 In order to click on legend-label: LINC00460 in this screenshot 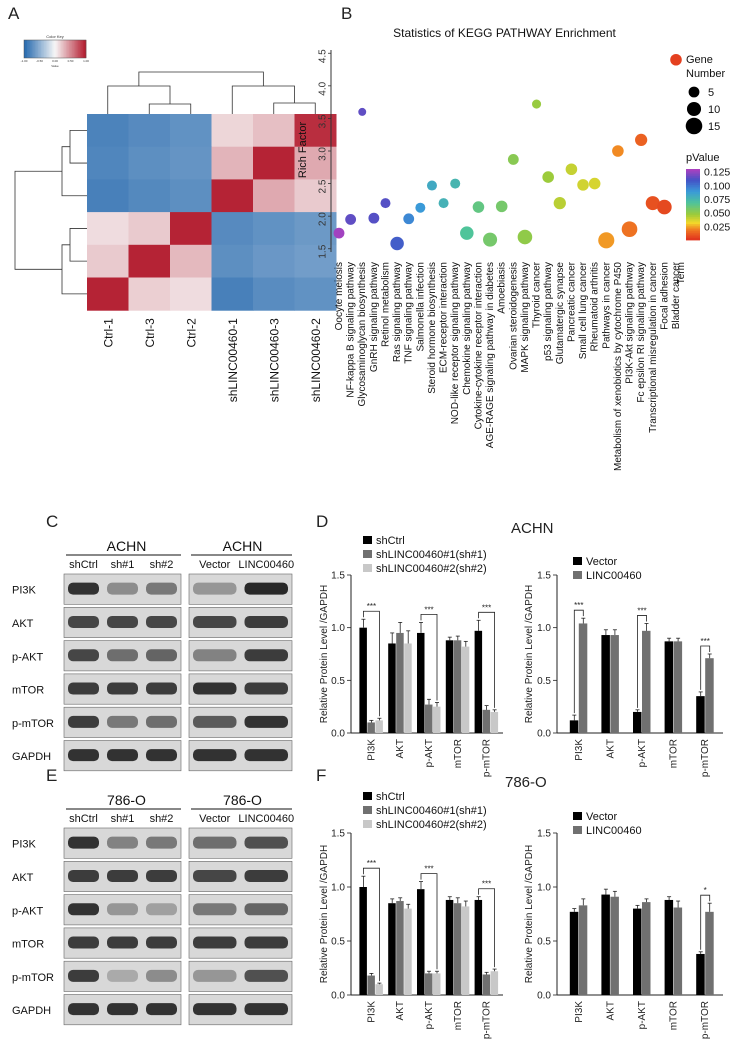, I will do `click(614, 576)`.